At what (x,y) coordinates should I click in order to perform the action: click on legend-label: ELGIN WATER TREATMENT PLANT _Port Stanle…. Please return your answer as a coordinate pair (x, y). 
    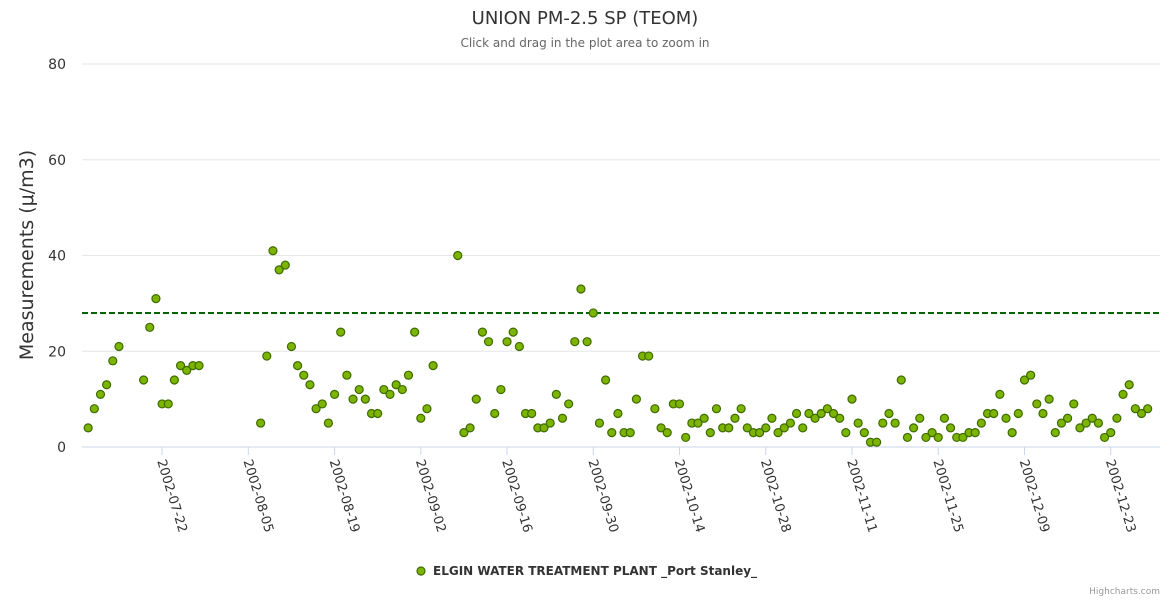
    Looking at the image, I should click on (595, 571).